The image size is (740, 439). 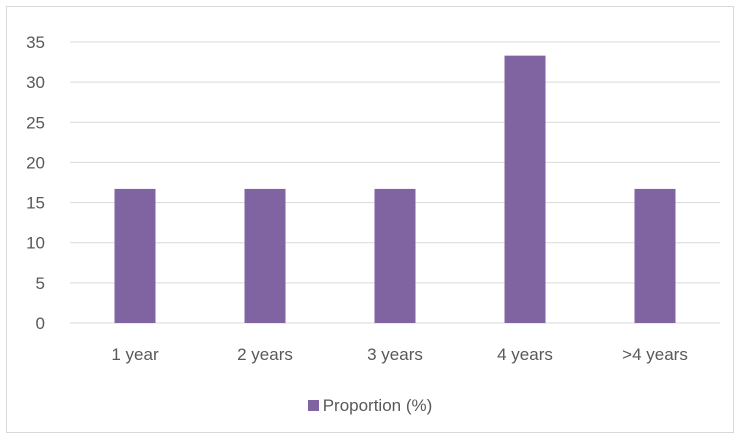 What do you see at coordinates (525, 354) in the screenshot?
I see `x-tick-label: 4 years` at bounding box center [525, 354].